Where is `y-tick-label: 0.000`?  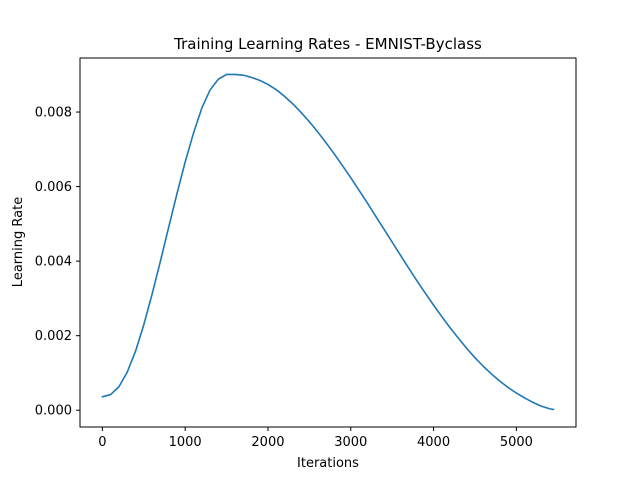 y-tick-label: 0.000 is located at coordinates (53, 411).